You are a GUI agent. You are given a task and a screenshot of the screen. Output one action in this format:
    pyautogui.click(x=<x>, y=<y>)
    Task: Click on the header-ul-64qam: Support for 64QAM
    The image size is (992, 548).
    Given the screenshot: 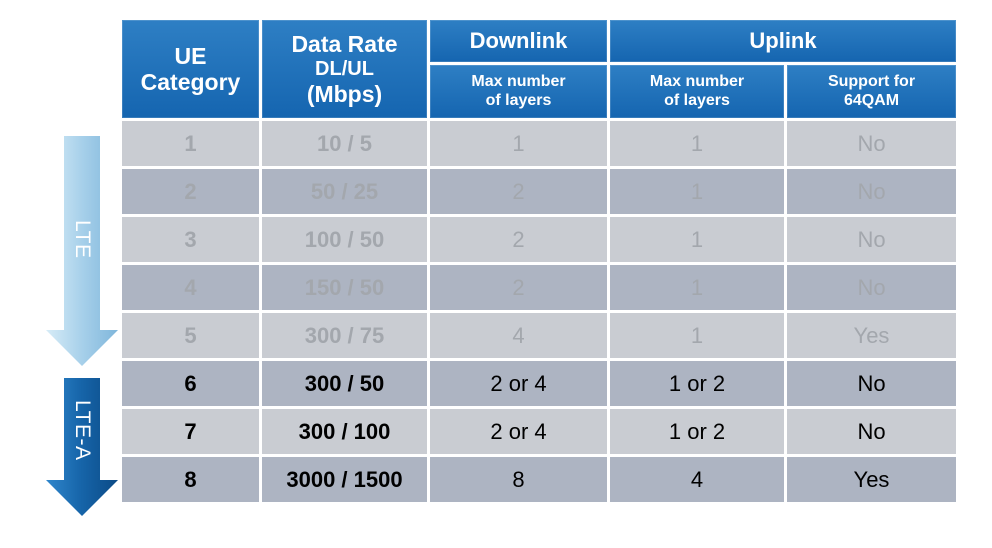 What is the action you would take?
    pyautogui.click(x=871, y=91)
    